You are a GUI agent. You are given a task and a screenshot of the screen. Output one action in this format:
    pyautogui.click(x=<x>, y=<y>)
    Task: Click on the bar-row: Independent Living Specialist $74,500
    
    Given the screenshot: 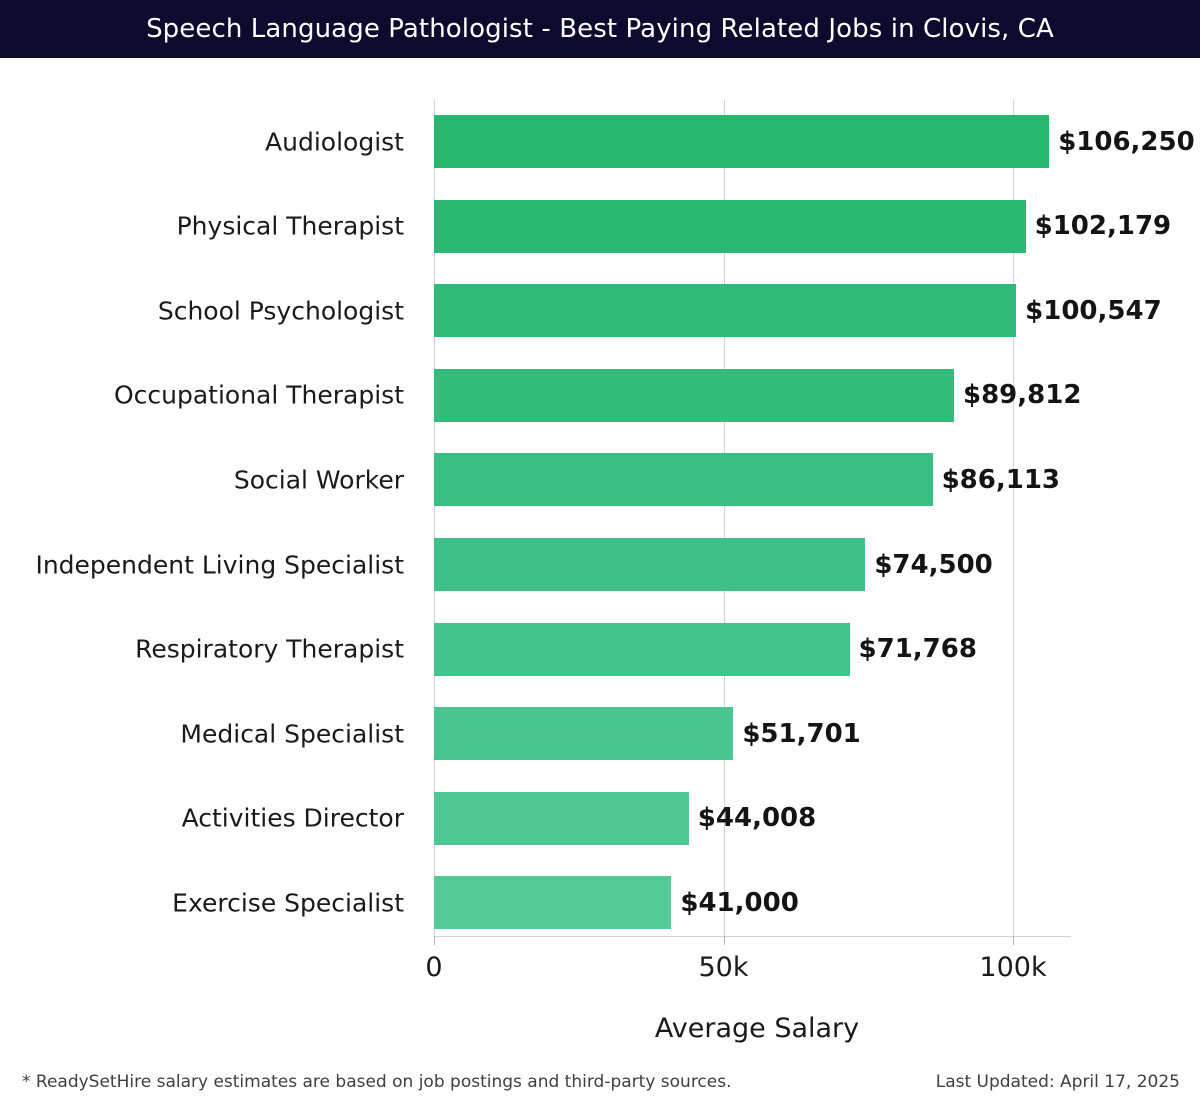 What is the action you would take?
    pyautogui.click(x=553, y=564)
    